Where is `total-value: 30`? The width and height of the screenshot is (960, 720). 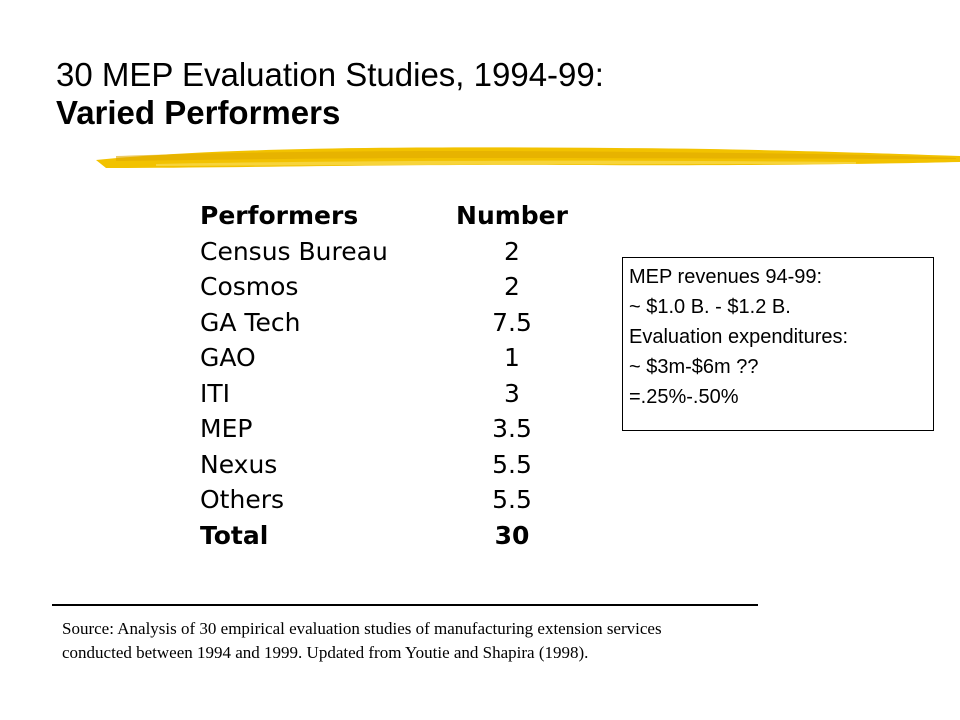 total-value: 30 is located at coordinates (512, 535).